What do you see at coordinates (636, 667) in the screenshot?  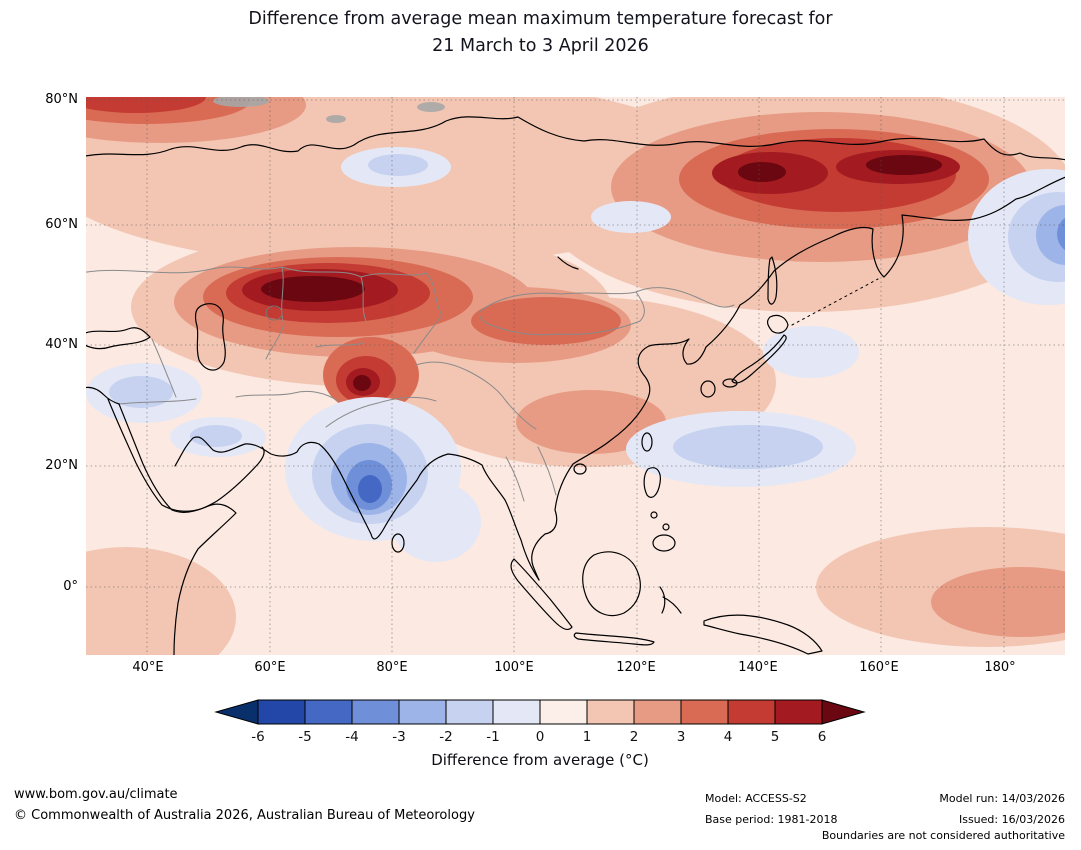 I see `lon-tick-120e: 120°E` at bounding box center [636, 667].